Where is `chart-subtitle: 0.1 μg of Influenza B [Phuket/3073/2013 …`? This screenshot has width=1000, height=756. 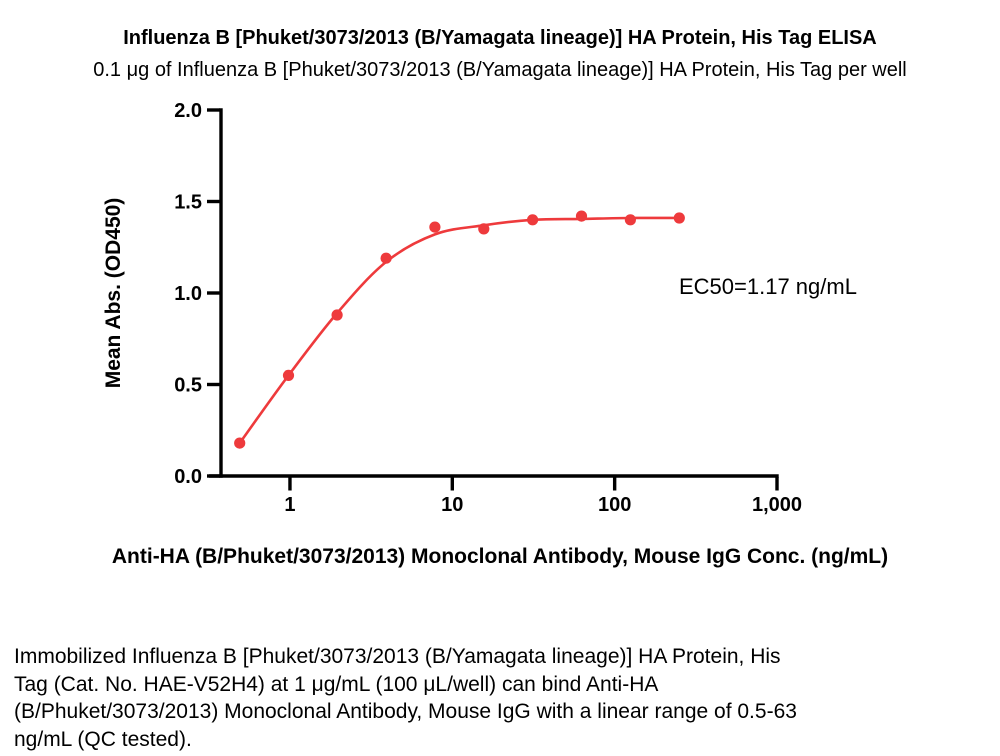
chart-subtitle: 0.1 μg of Influenza B [Phuket/3073/2013 … is located at coordinates (500, 70).